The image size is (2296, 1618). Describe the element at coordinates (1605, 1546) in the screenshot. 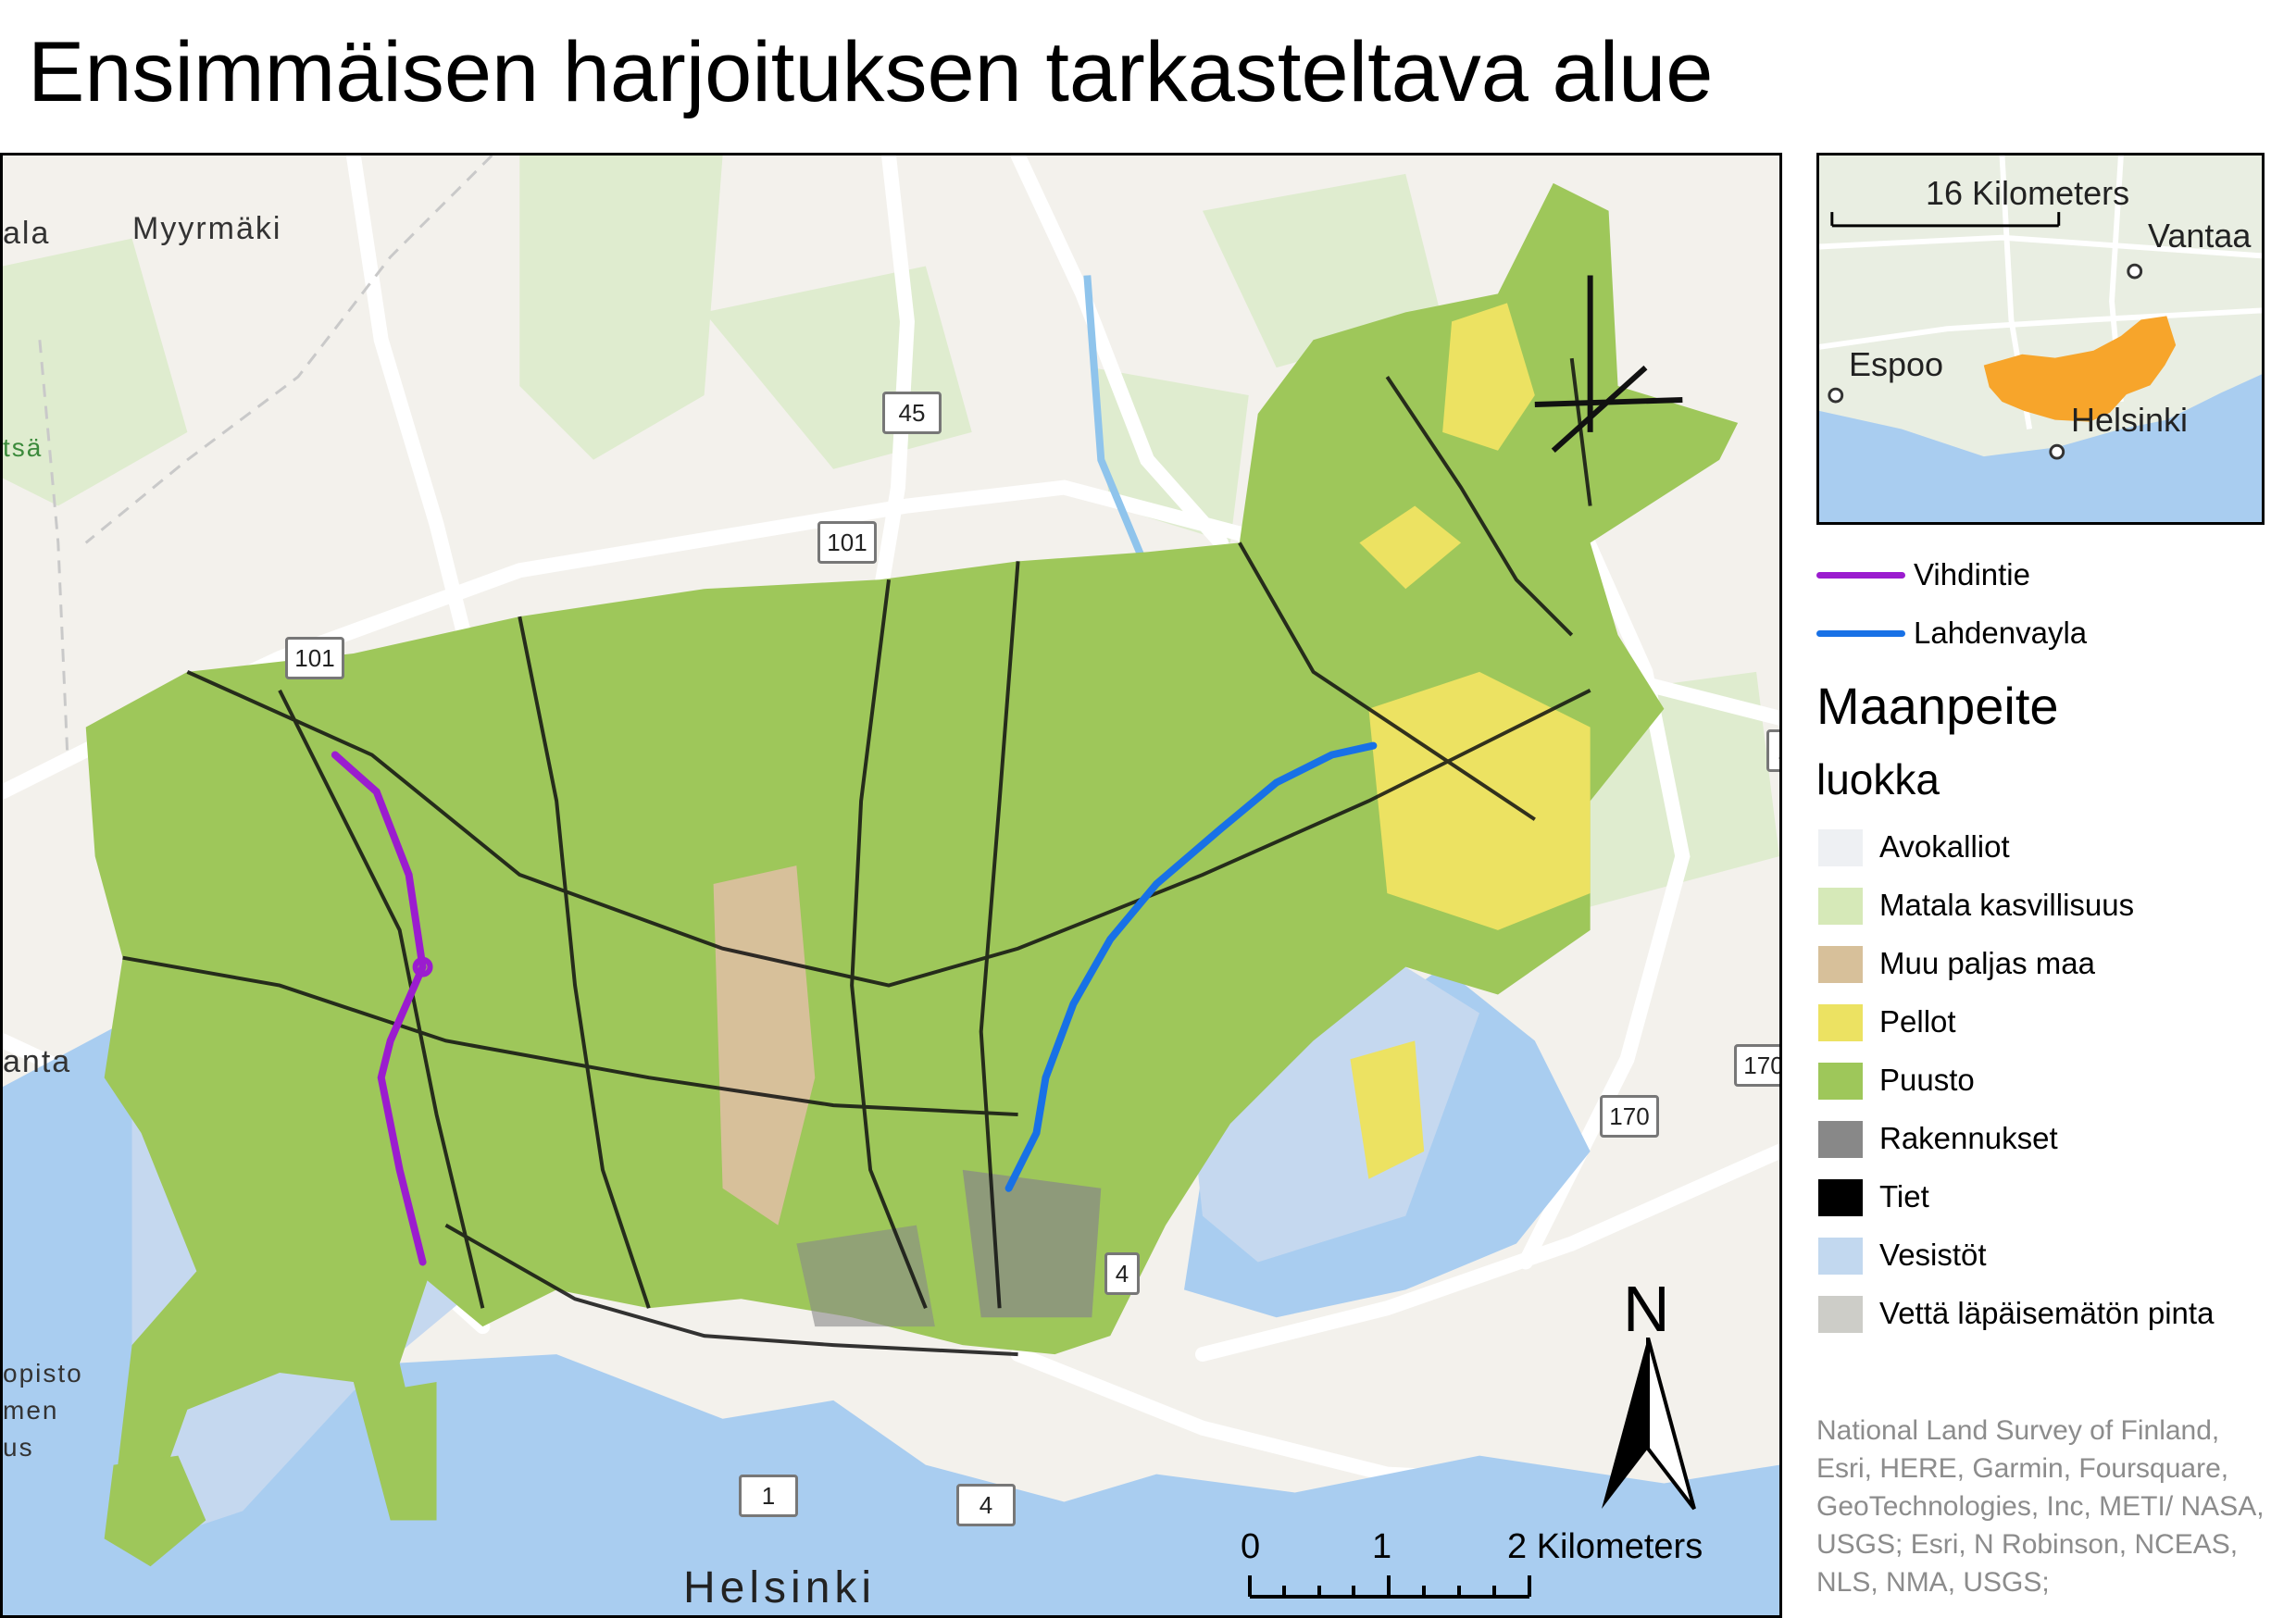

I see `scale-bar-tick-label: 2 Kilometers` at that location.